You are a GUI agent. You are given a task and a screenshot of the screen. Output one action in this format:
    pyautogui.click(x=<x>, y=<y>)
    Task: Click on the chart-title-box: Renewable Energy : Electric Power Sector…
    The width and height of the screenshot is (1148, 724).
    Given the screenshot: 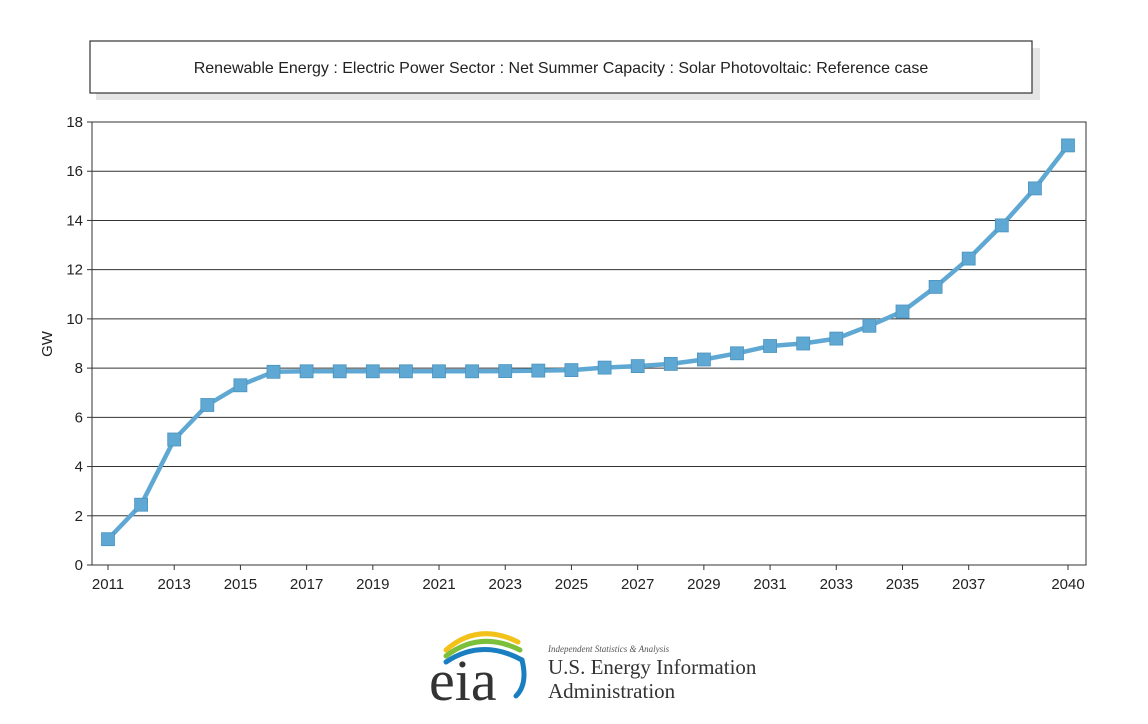 What is the action you would take?
    pyautogui.click(x=564, y=70)
    